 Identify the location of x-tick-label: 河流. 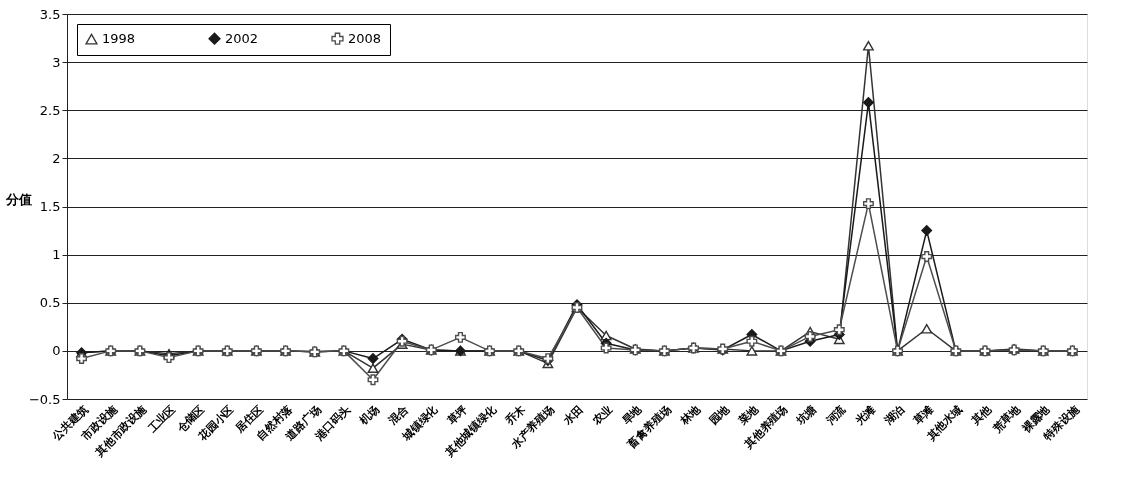
(835, 415).